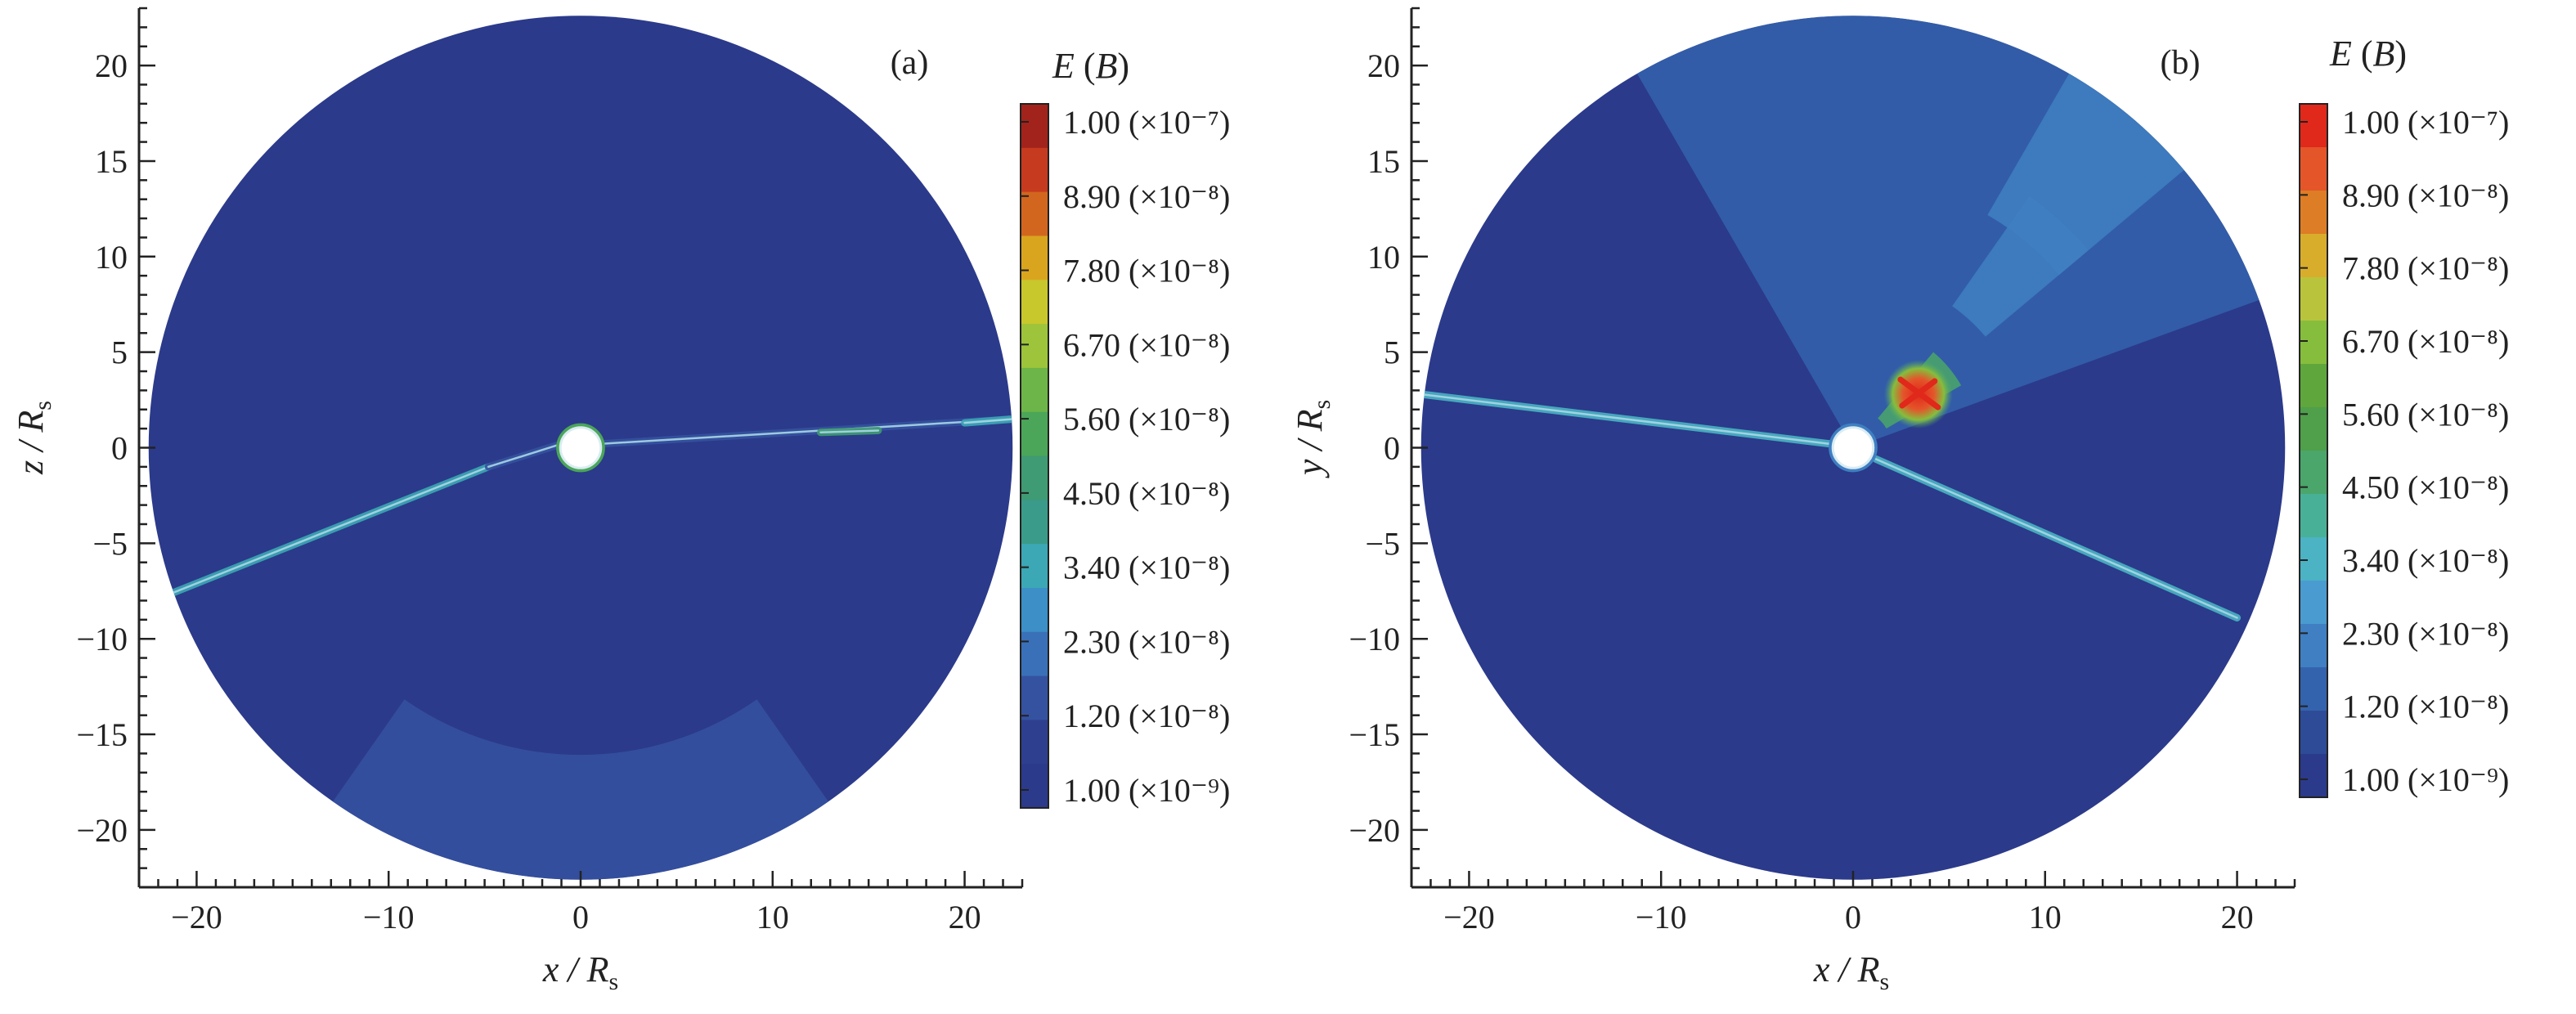 This screenshot has width=2576, height=1014. I want to click on panel-a-x-axis-title: x / Rs, so click(580, 972).